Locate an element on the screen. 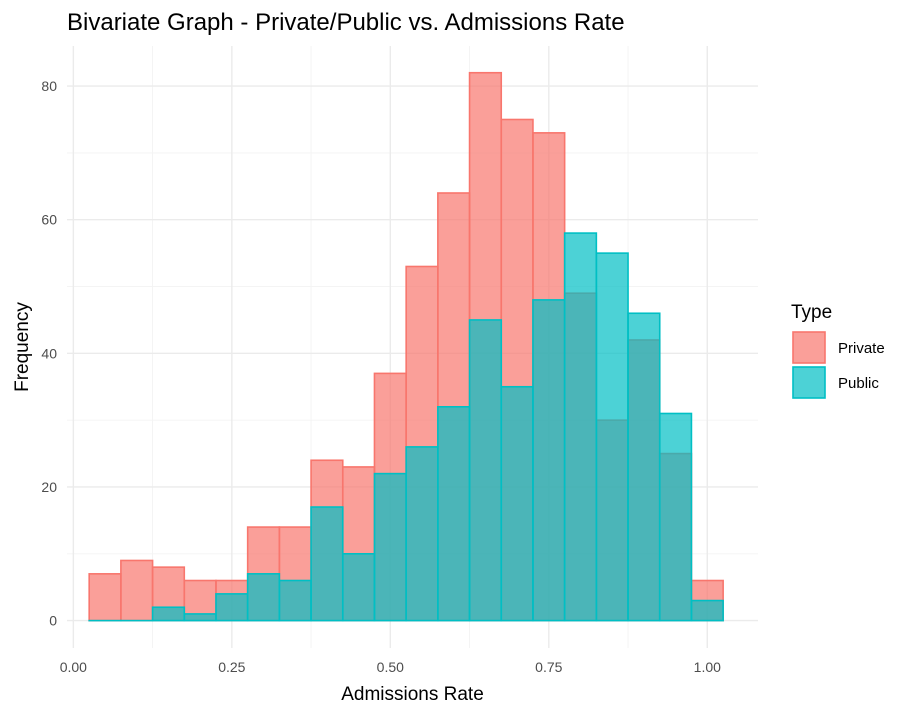 The width and height of the screenshot is (916, 722). y-tick-label: 0 is located at coordinates (53, 621).